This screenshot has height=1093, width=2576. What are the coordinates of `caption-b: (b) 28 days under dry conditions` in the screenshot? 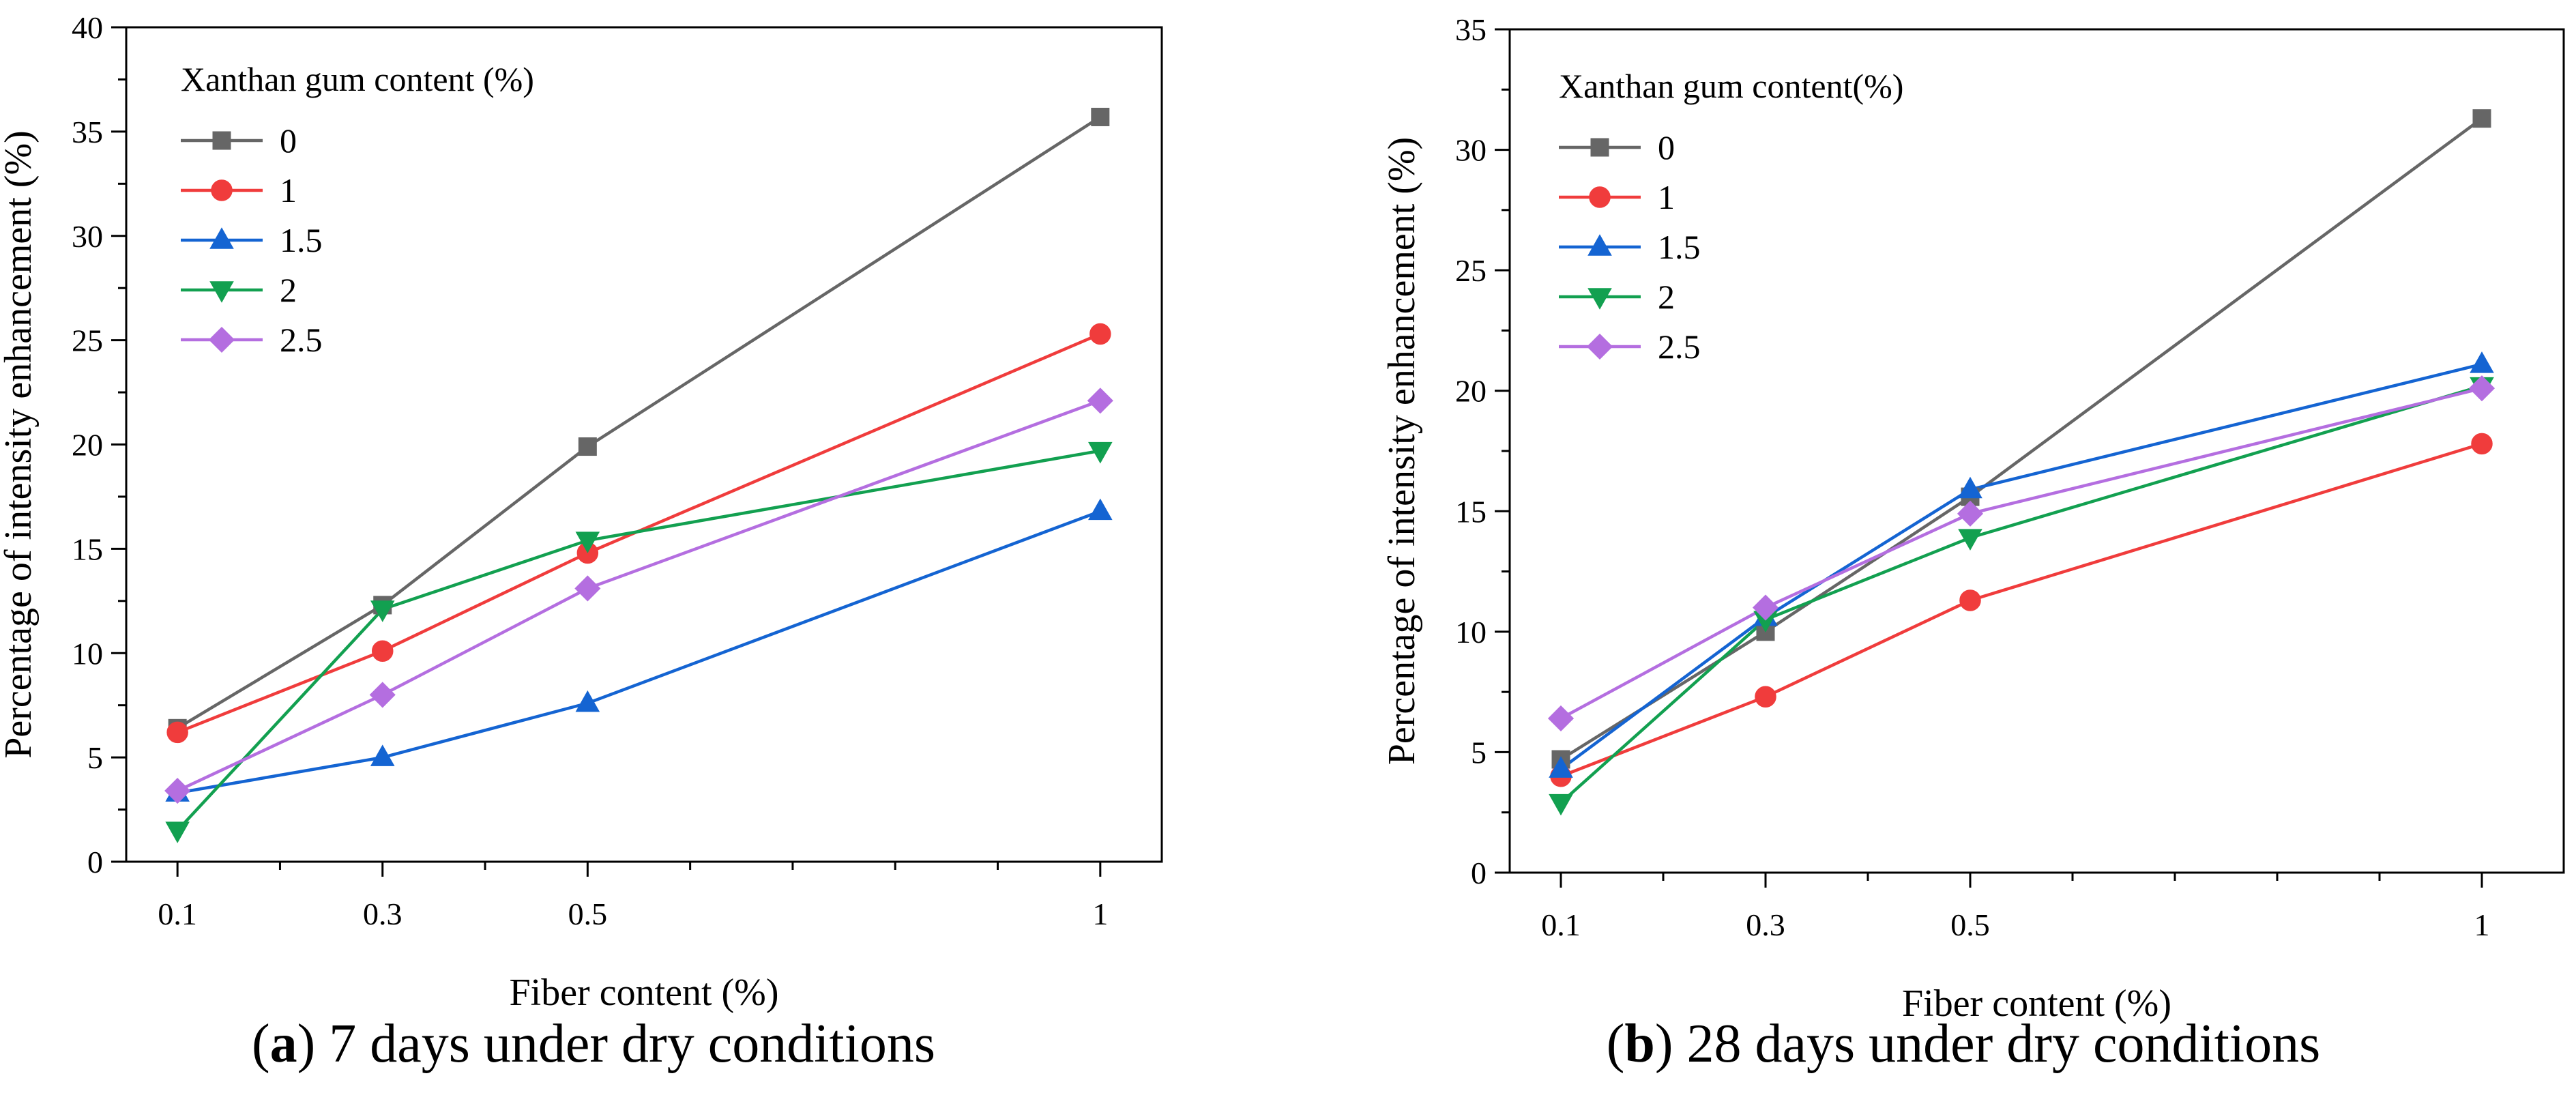 It's located at (1964, 1044).